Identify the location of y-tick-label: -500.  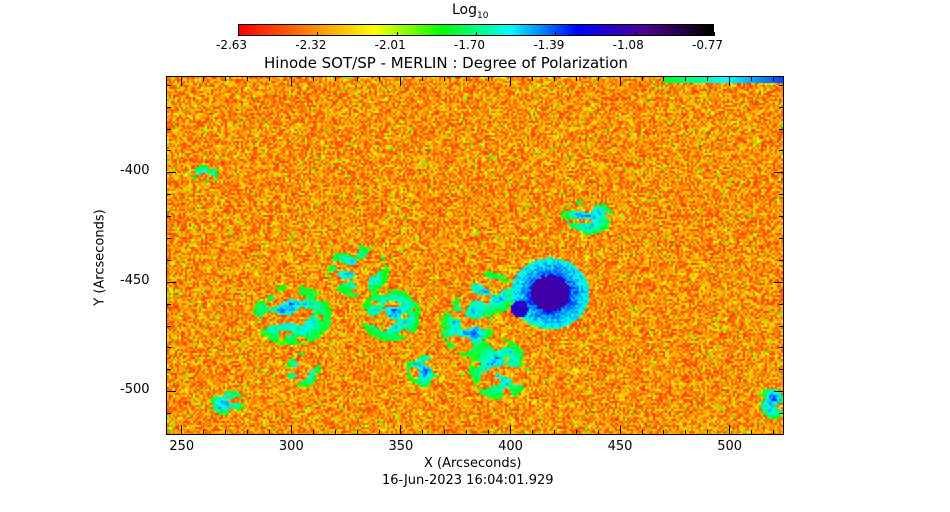
(135, 390).